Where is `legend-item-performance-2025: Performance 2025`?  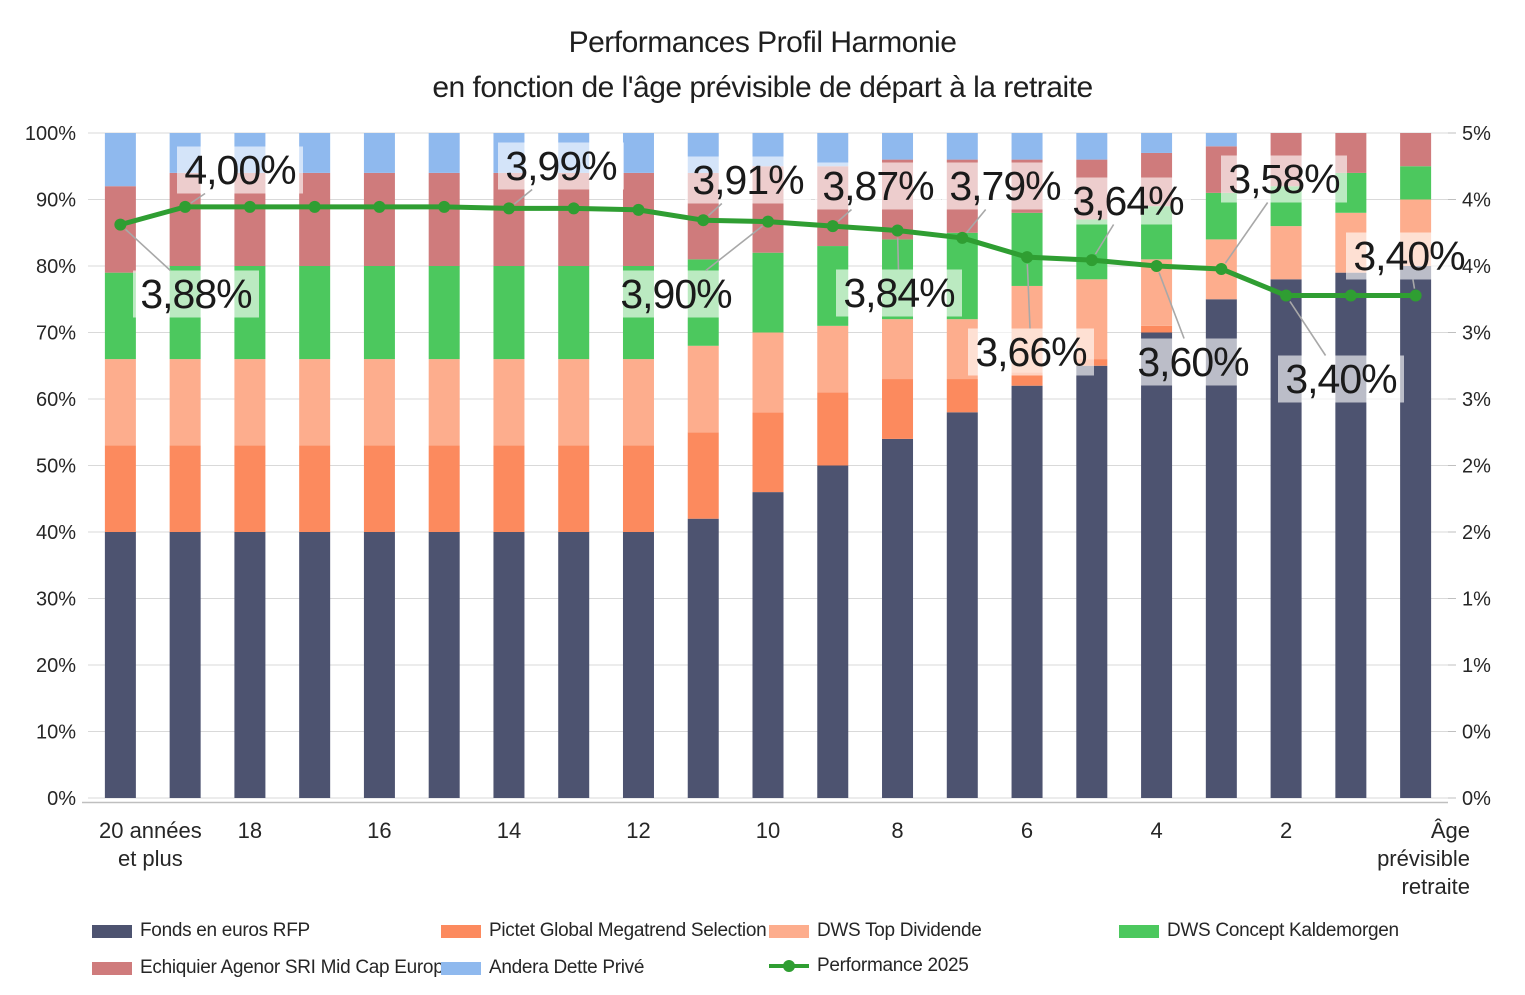 legend-item-performance-2025: Performance 2025 is located at coordinates (869, 965).